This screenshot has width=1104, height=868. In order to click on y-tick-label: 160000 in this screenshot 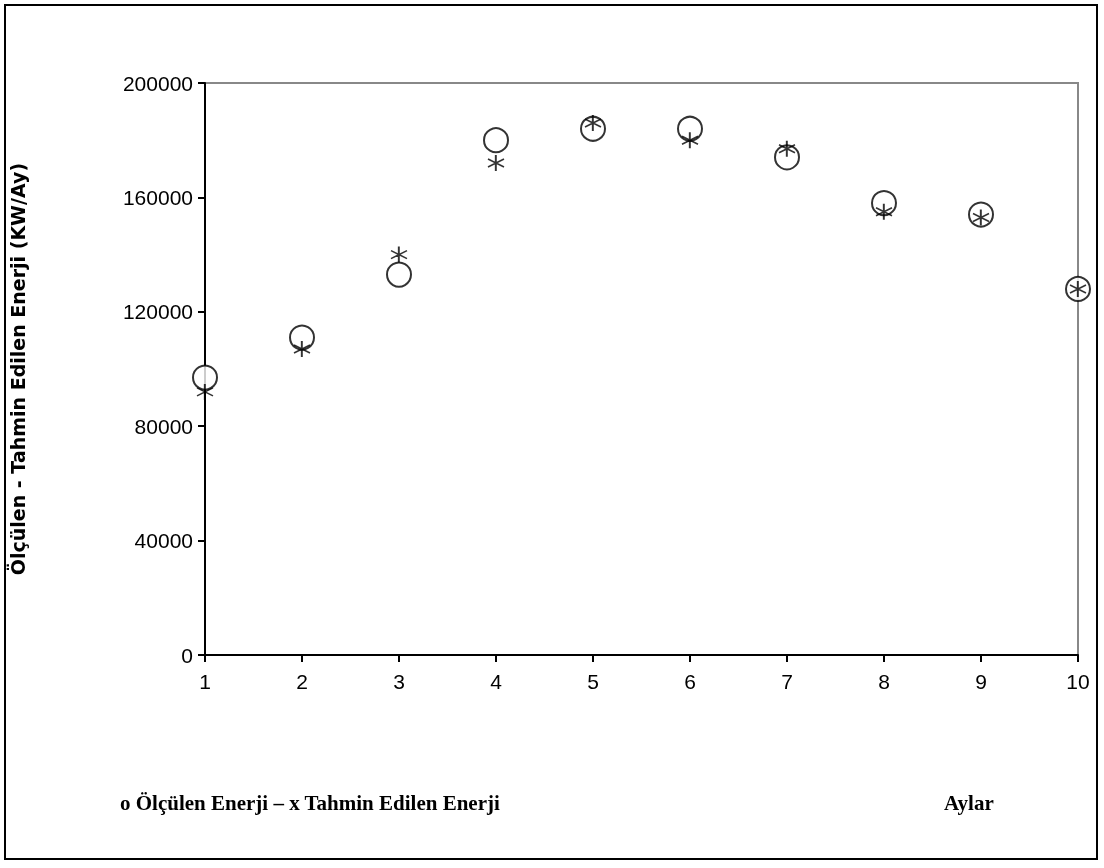, I will do `click(157, 197)`.